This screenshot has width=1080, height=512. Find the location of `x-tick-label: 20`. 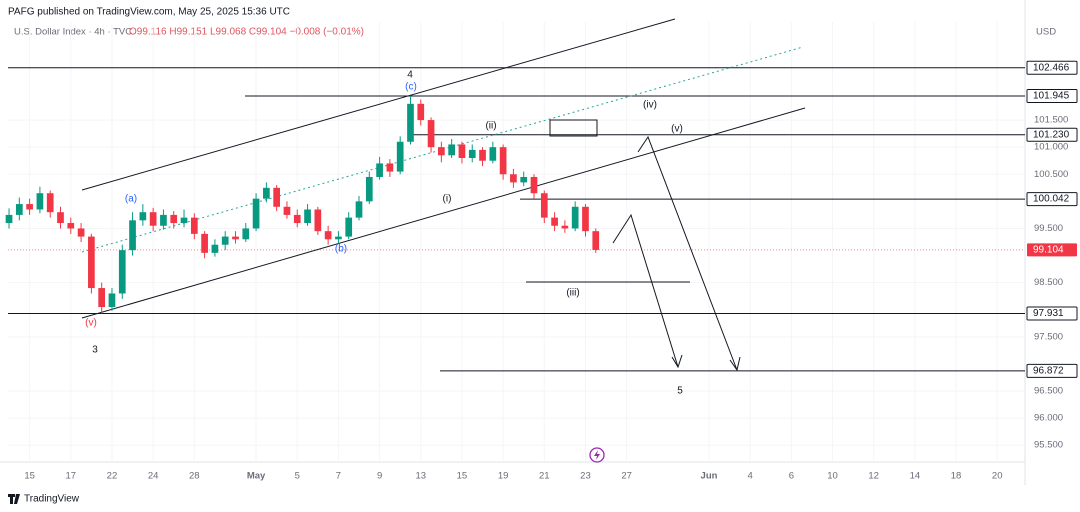

x-tick-label: 20 is located at coordinates (997, 476).